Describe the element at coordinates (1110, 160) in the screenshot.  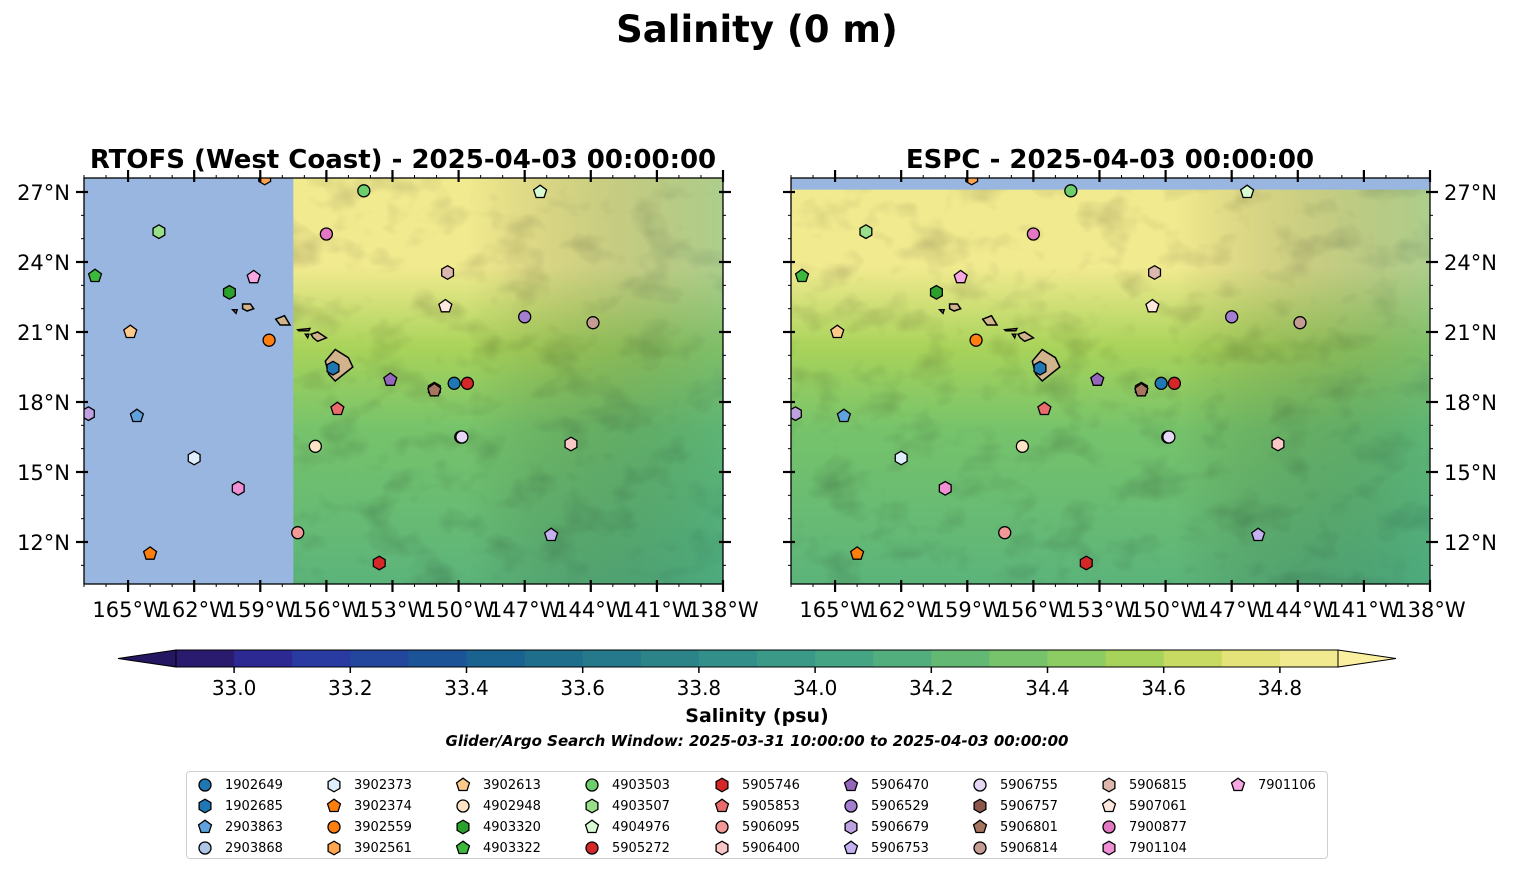
I see `panel-title: ESPC - 2025-04-03 00:00:00` at that location.